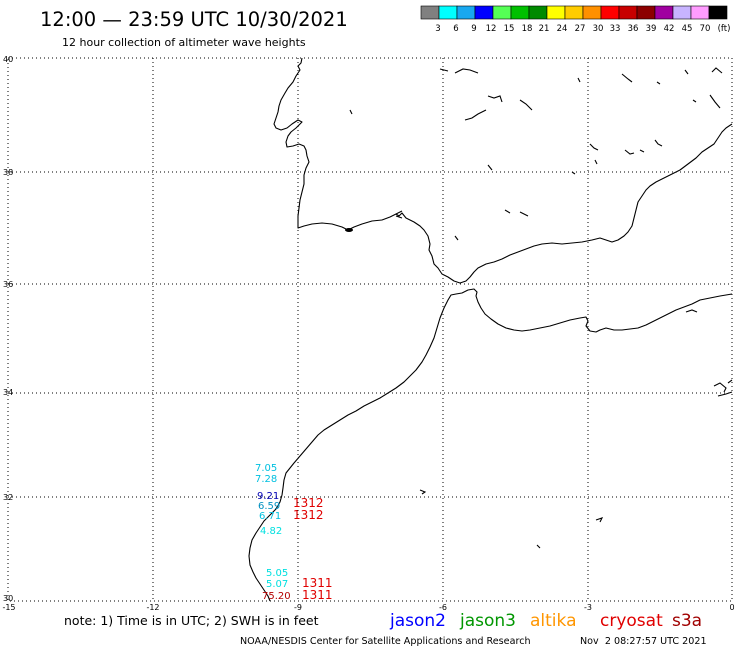 This screenshot has width=740, height=650. Describe the element at coordinates (487, 621) in the screenshot. I see `legend-item-jason3: jason3` at that location.